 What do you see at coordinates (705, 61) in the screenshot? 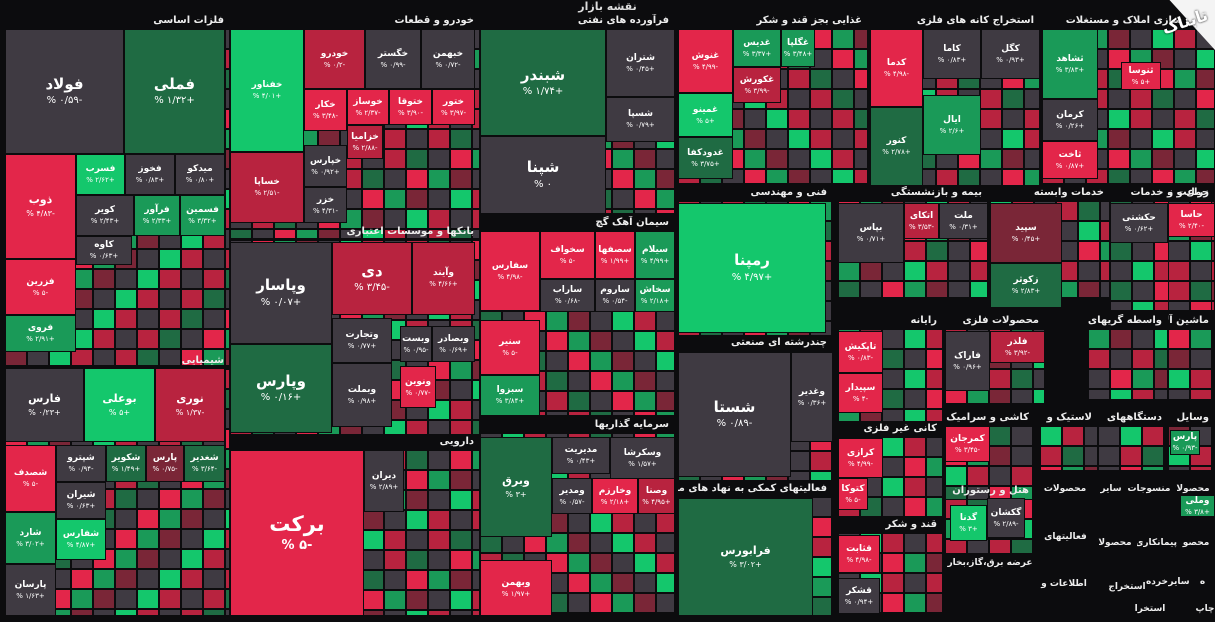
I see `stock-tile: غنوش -۴/۹۹ %` at bounding box center [705, 61].